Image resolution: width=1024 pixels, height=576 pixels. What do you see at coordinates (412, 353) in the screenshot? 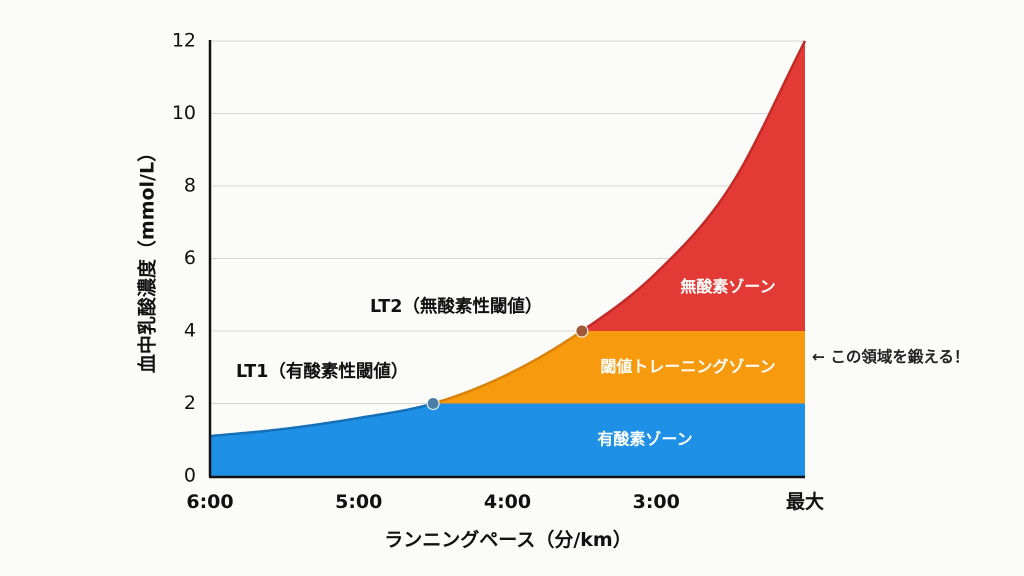
I see `threshold-points: LT1（有酸素性閾値） LT2（無酸素性閾値）` at bounding box center [412, 353].